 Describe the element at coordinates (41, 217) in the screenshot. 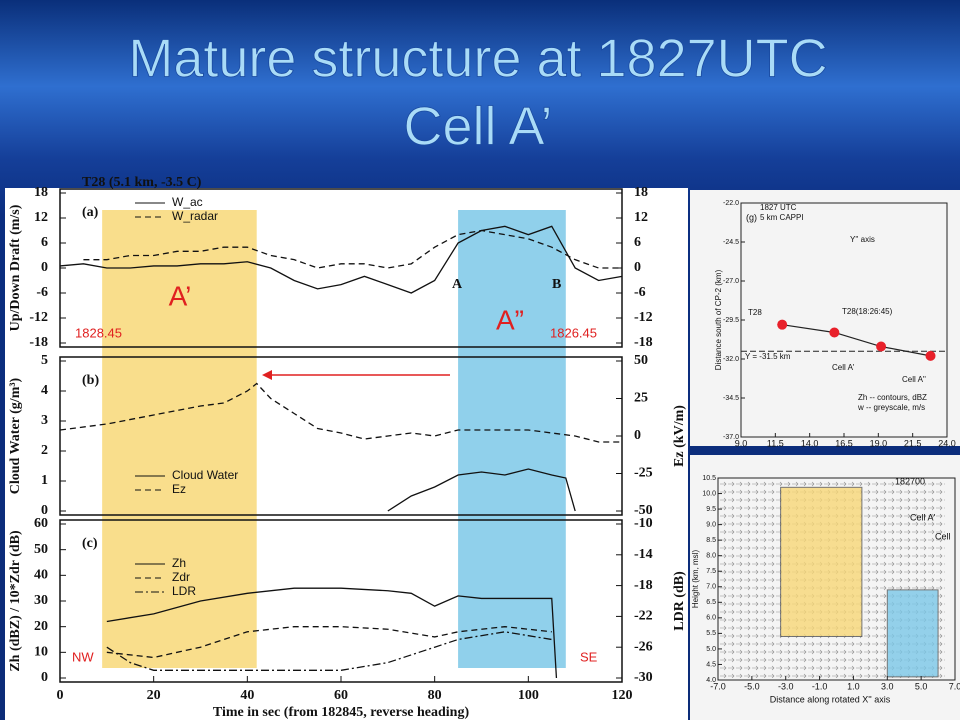

I see `y-tick-label: 12` at that location.